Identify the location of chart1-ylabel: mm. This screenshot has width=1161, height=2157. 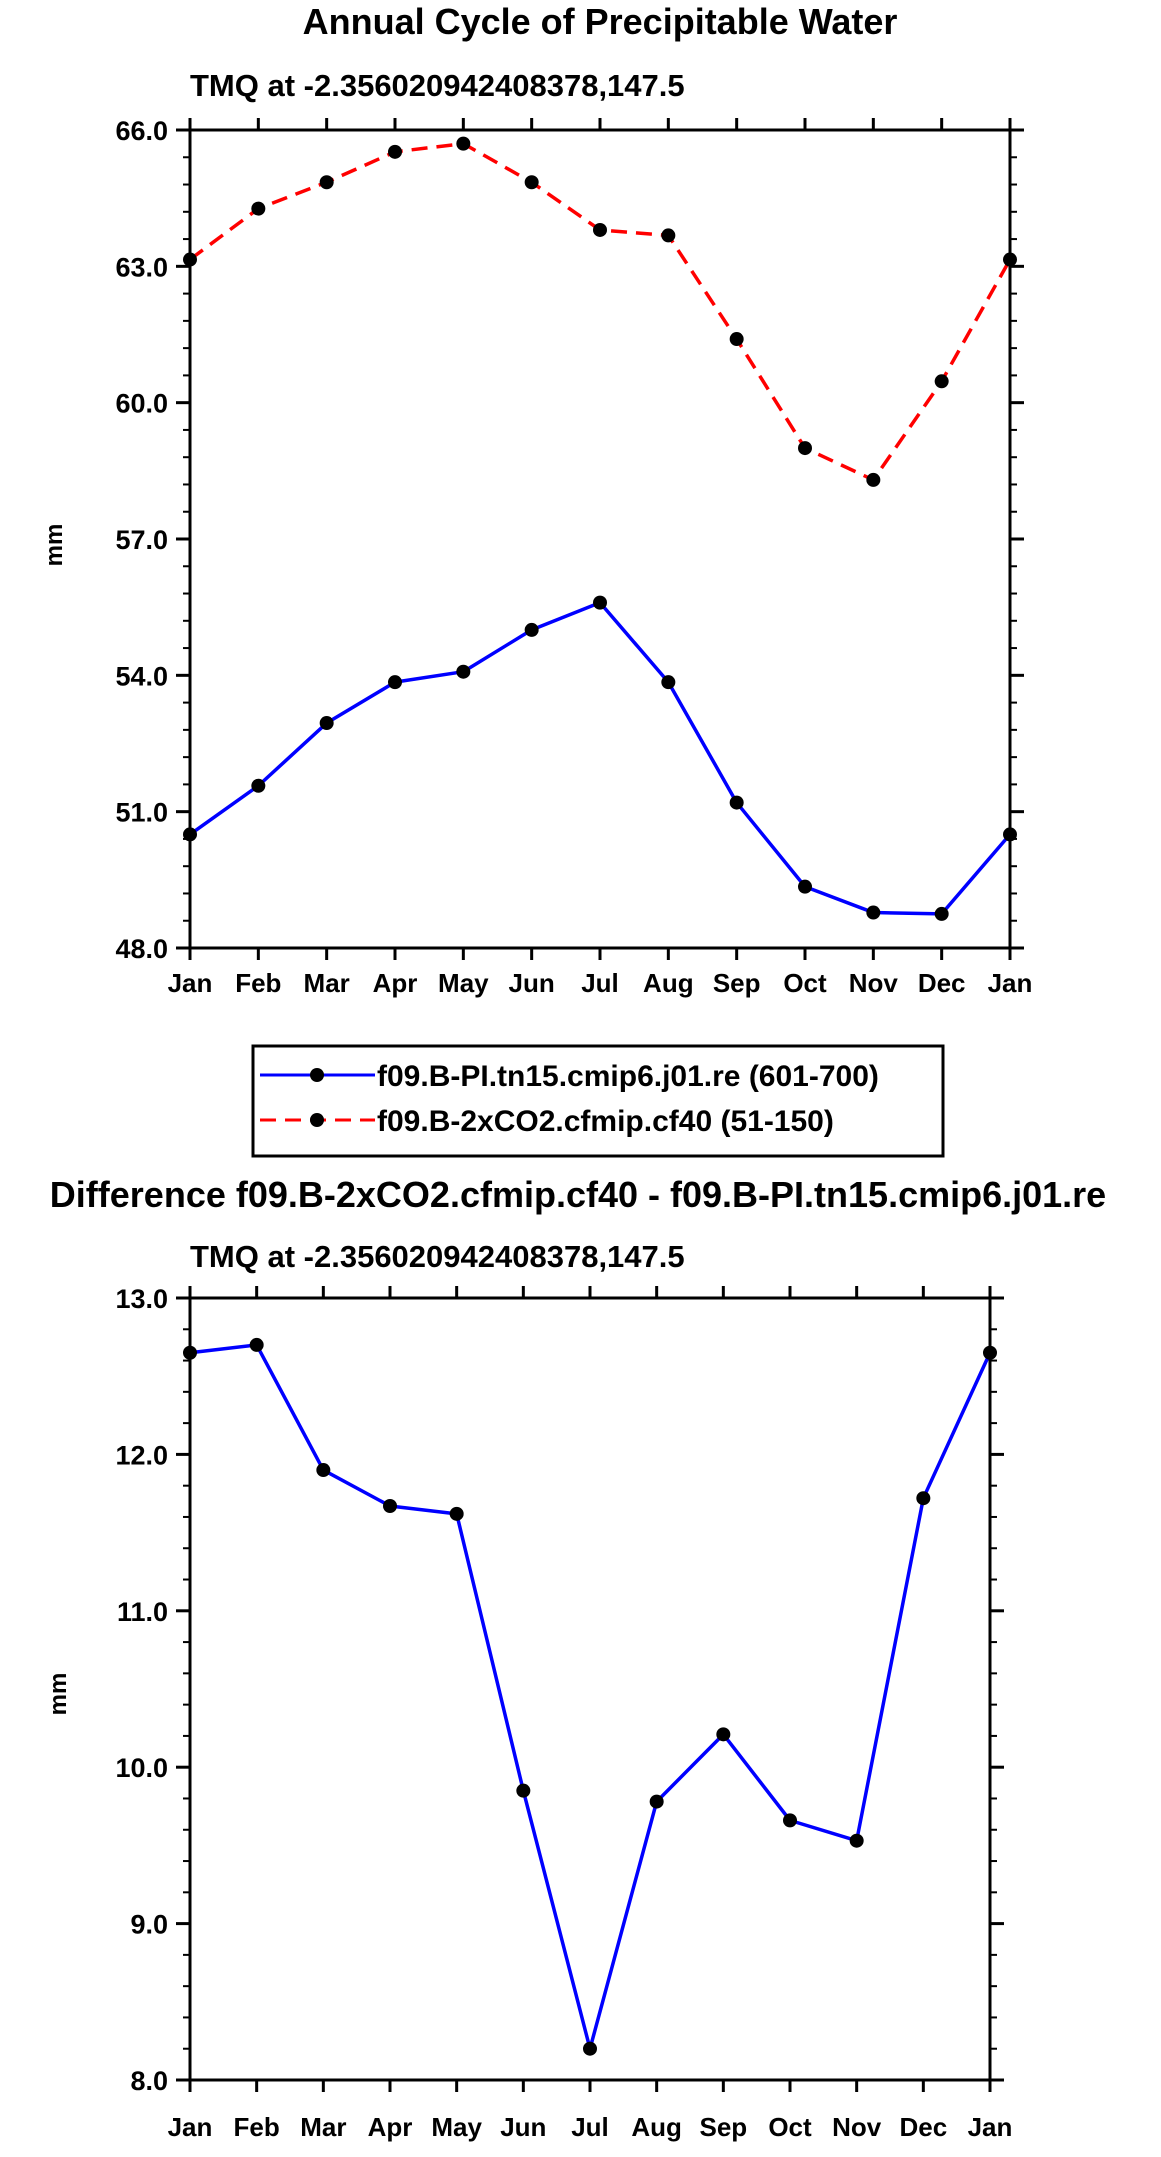
(54, 545).